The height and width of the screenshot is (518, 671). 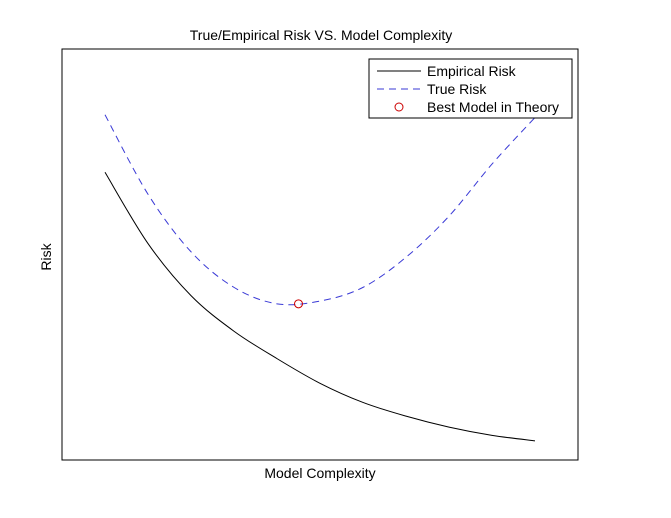 I want to click on marker-layer, so click(x=298, y=304).